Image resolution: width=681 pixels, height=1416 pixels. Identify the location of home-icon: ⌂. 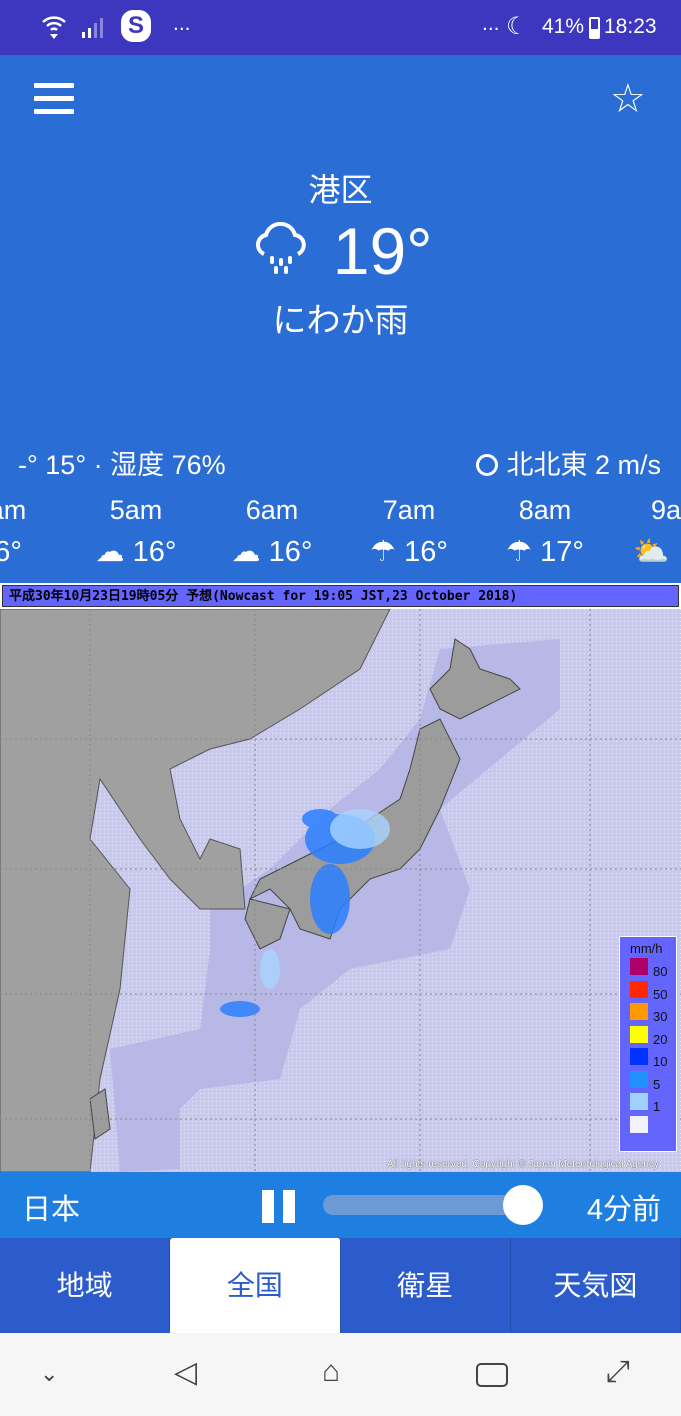
(331, 1371).